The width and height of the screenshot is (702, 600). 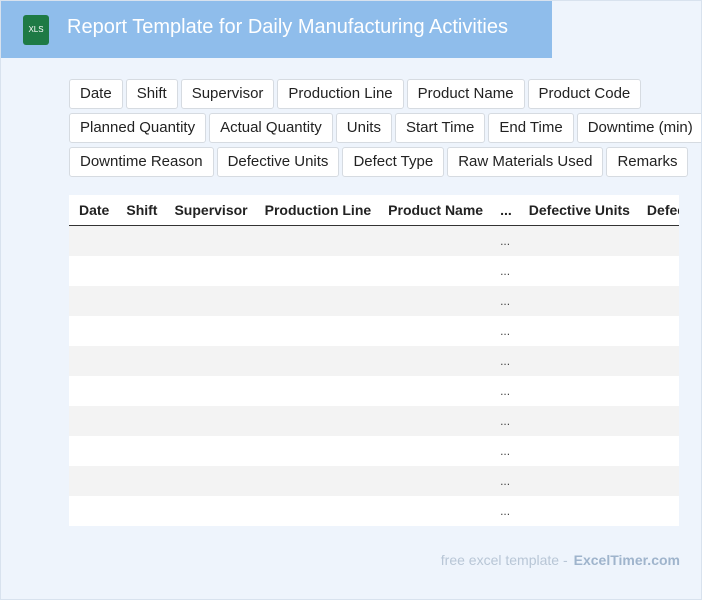 I want to click on field-tag: Downtime (min), so click(x=638, y=128).